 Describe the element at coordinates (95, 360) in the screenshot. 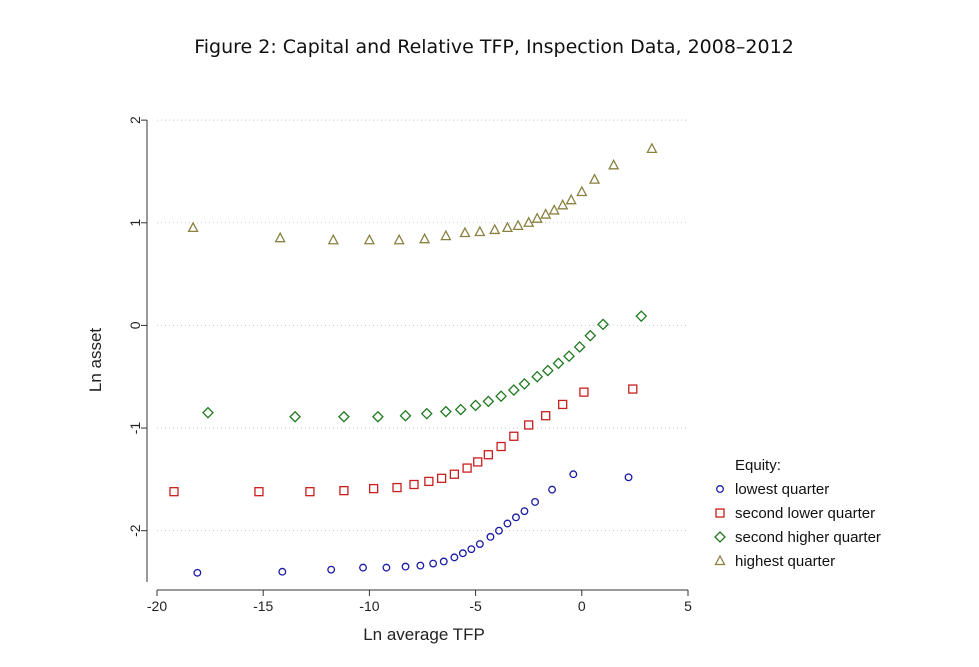

I see `y-axis-title: Ln asset` at that location.